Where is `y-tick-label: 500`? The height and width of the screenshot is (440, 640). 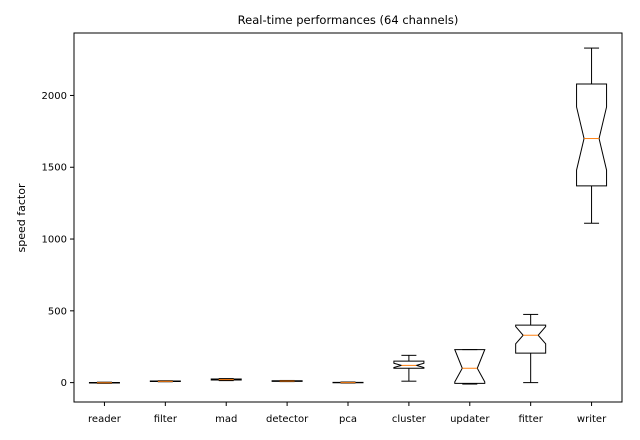 y-tick-label: 500 is located at coordinates (57, 311).